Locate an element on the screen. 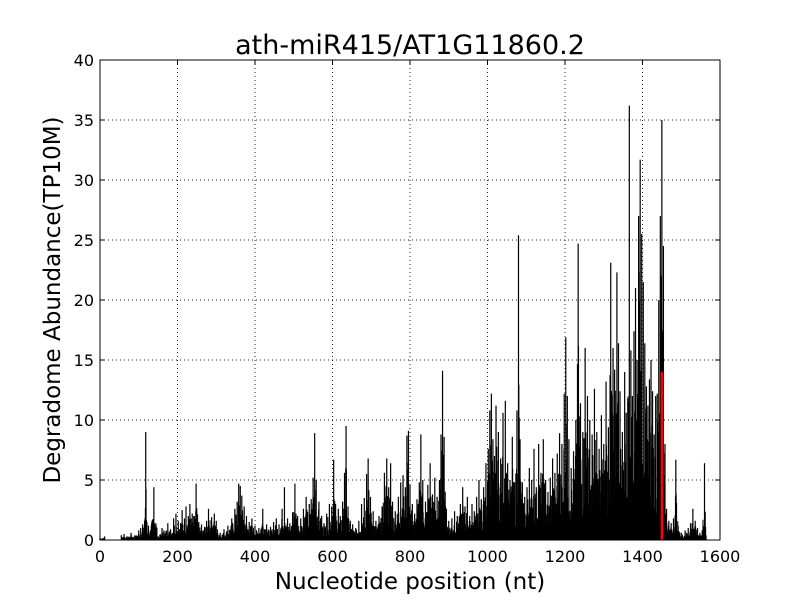 This screenshot has width=800, height=600. y-tick-label: 35 is located at coordinates (84, 120).